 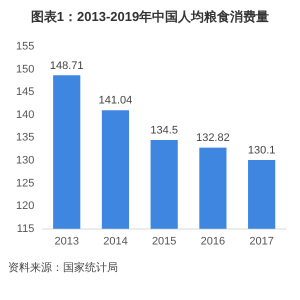 I want to click on data-label: 148.71, so click(x=67, y=66).